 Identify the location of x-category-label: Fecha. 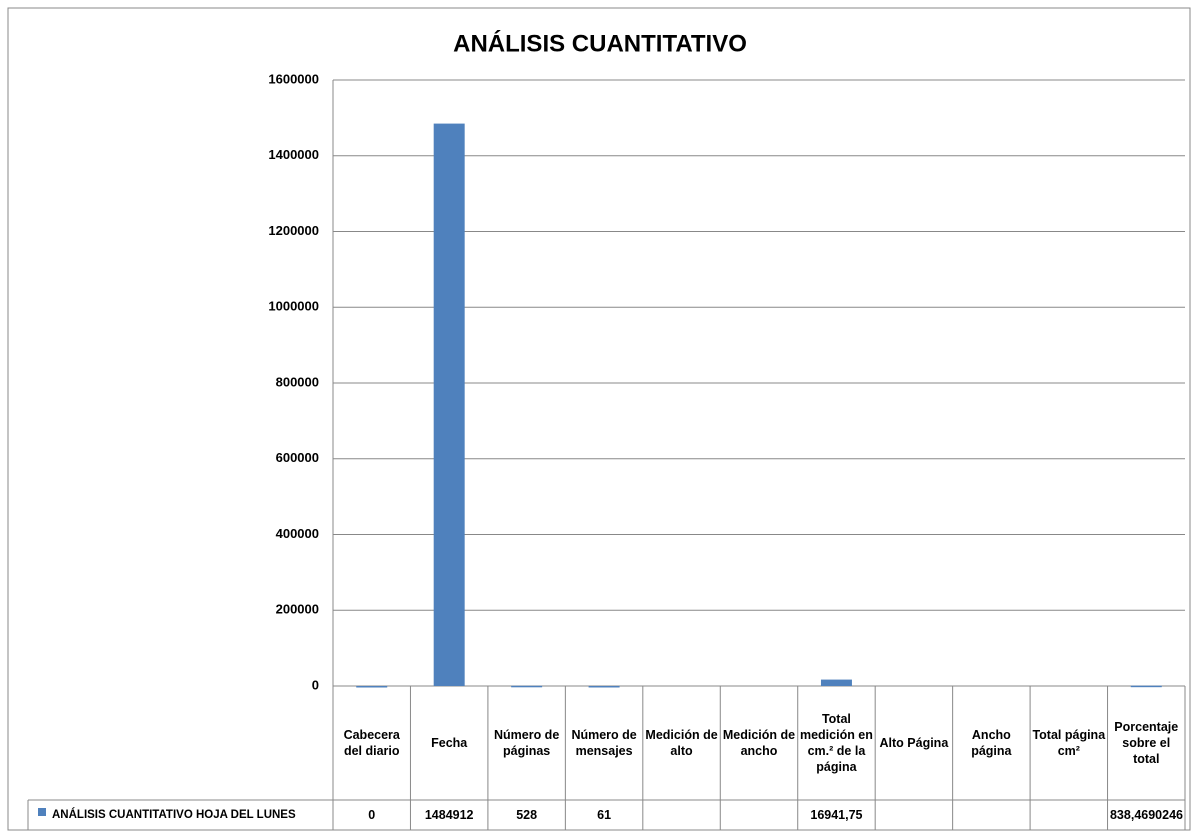
(449, 742).